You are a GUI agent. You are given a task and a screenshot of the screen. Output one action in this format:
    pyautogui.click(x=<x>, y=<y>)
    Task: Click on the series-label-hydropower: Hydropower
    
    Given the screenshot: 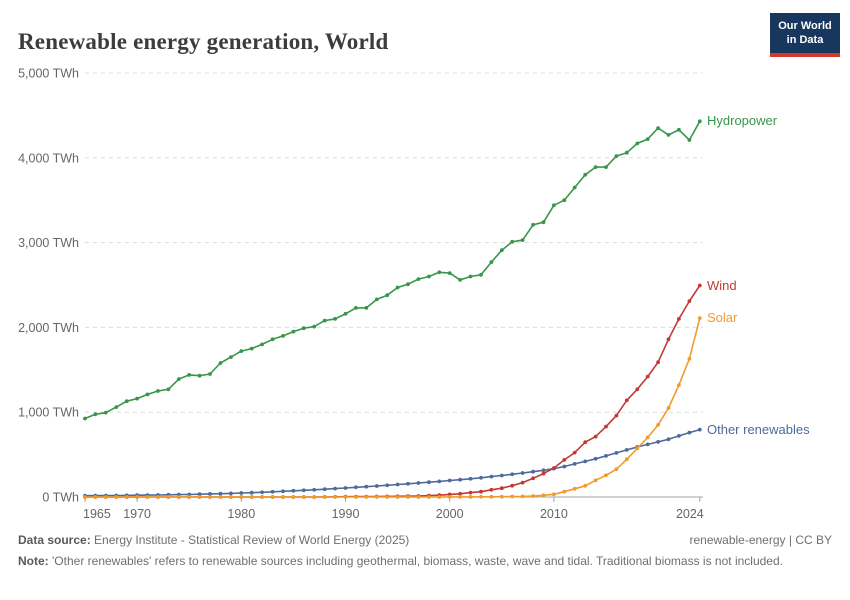 What is the action you would take?
    pyautogui.click(x=742, y=120)
    